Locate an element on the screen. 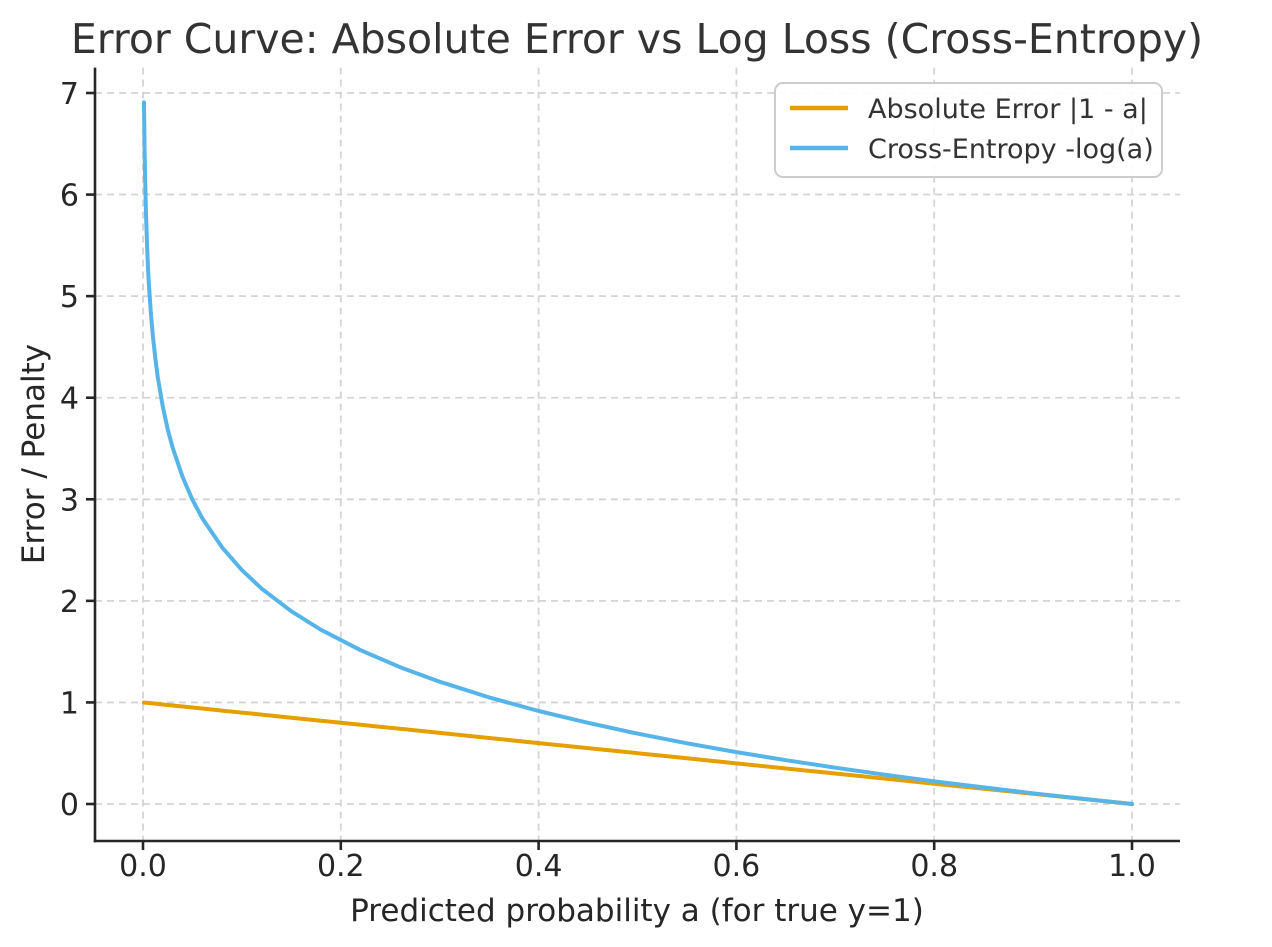  y-tick-label: 5 is located at coordinates (69, 297).